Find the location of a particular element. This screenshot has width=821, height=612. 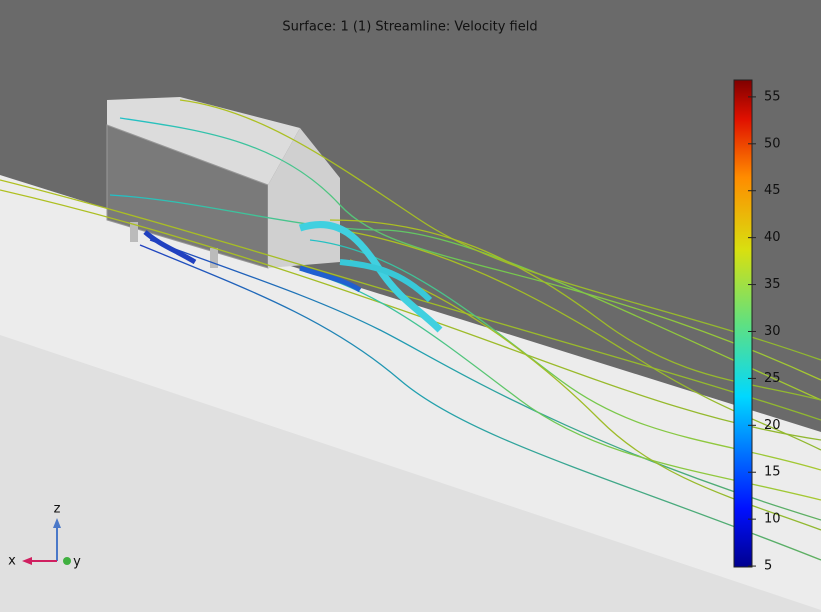

colorbar-tick-label: 10 is located at coordinates (772, 519).